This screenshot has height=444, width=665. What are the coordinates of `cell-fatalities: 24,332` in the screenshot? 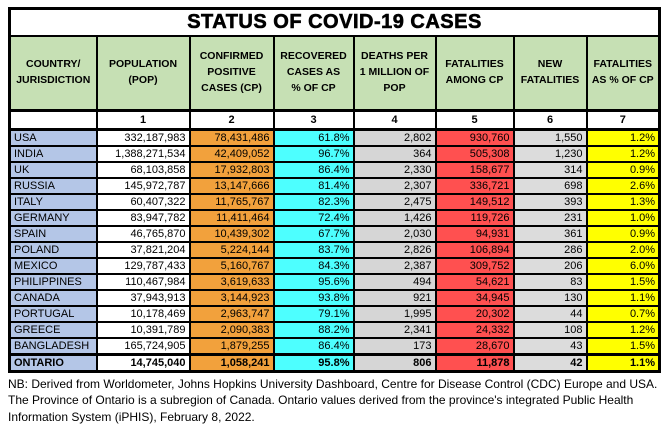 It's located at (474, 329).